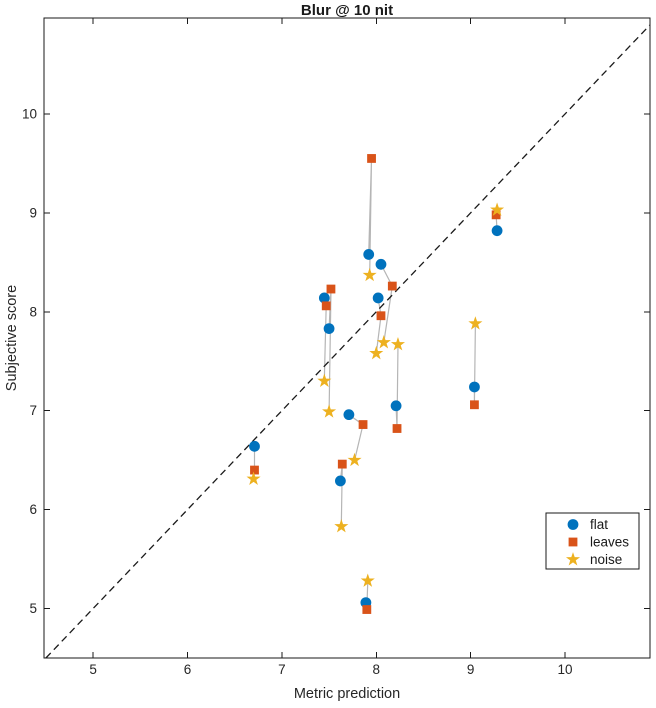 Image resolution: width=656 pixels, height=708 pixels. I want to click on y-tick-label: 10, so click(29, 113).